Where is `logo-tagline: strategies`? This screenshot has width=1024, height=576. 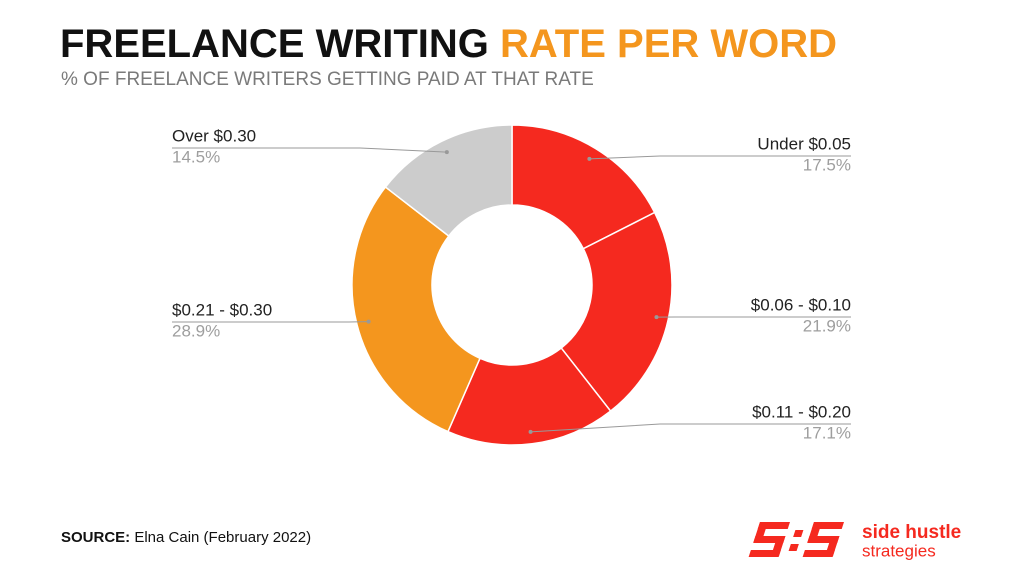
logo-tagline: strategies is located at coordinates (899, 550).